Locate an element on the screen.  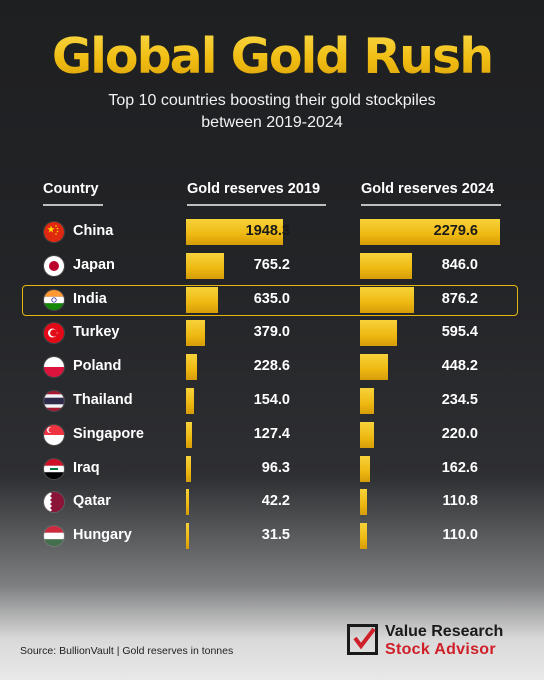
country-label: Hungary is located at coordinates (102, 535).